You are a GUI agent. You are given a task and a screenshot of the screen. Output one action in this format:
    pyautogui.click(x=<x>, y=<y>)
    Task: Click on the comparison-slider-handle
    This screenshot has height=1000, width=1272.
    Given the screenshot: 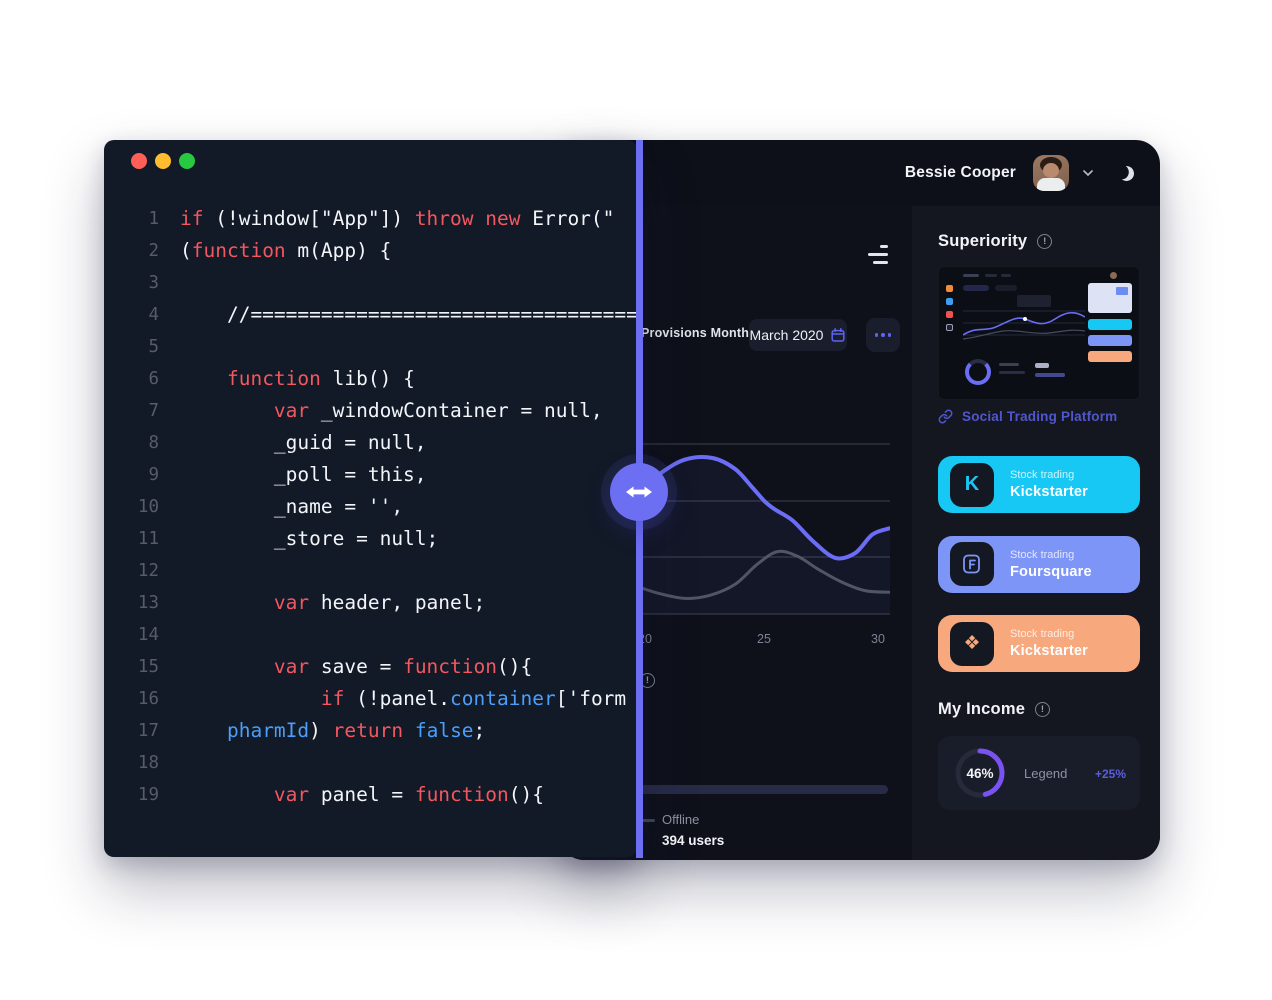 What is the action you would take?
    pyautogui.click(x=639, y=492)
    